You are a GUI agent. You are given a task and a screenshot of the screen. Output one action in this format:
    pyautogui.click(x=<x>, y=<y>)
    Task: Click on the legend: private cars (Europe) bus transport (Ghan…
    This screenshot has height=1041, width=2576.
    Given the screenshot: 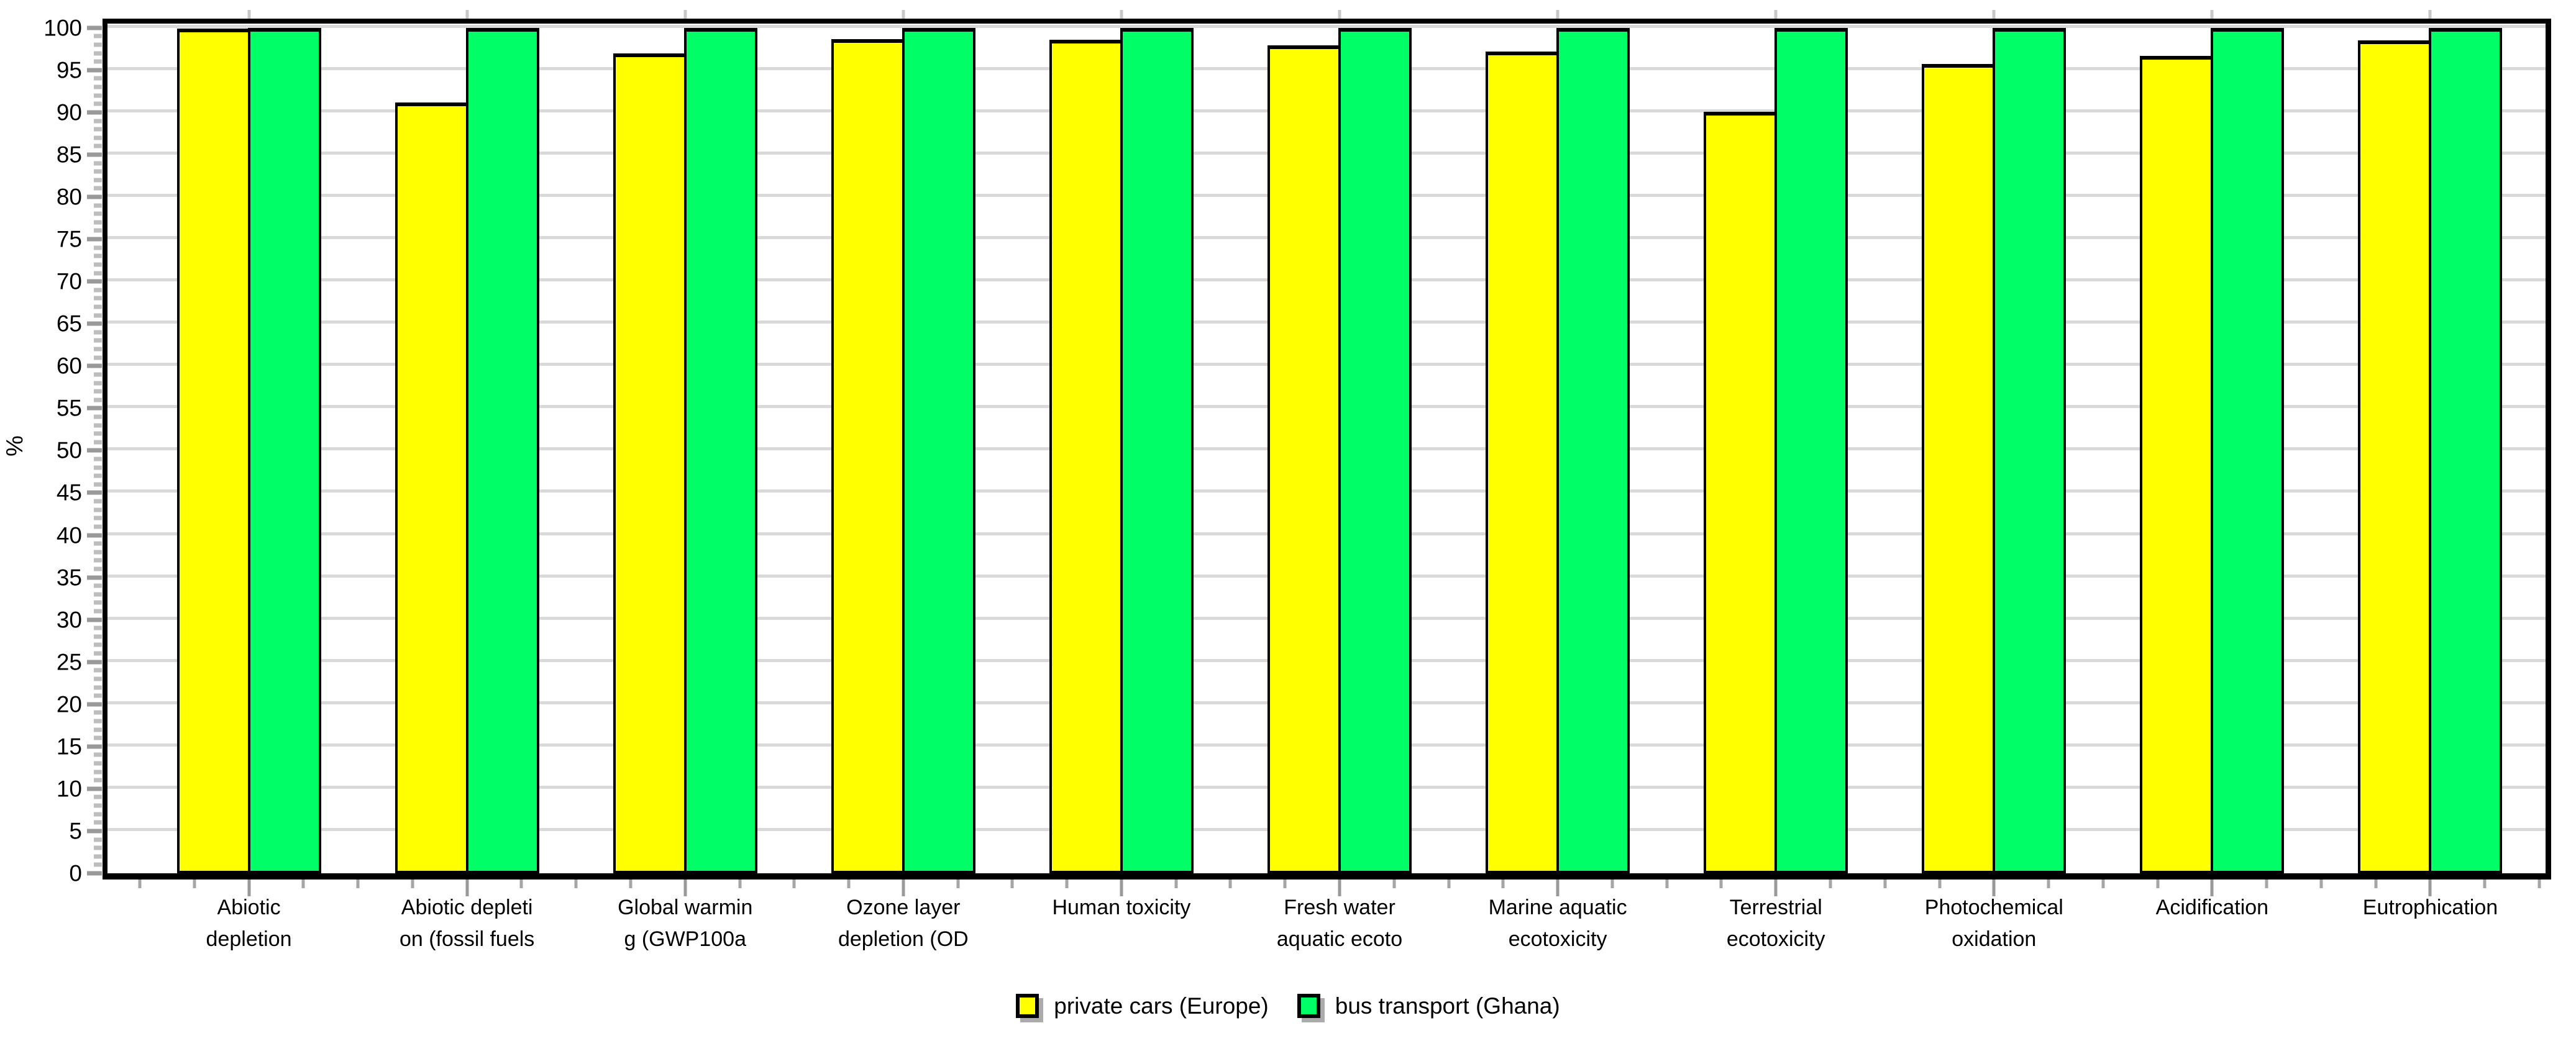 What is the action you would take?
    pyautogui.click(x=1288, y=1006)
    